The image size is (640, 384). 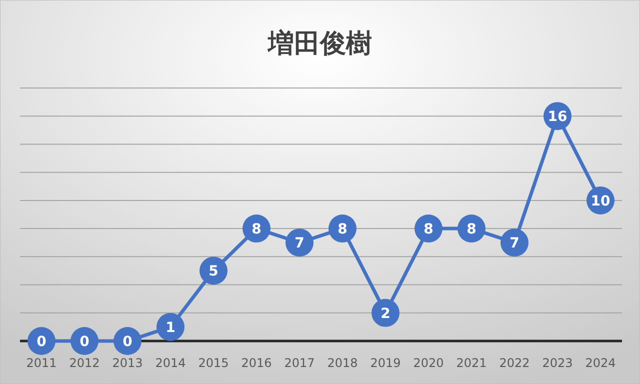 I want to click on x-tick-label: 2021, so click(x=471, y=363).